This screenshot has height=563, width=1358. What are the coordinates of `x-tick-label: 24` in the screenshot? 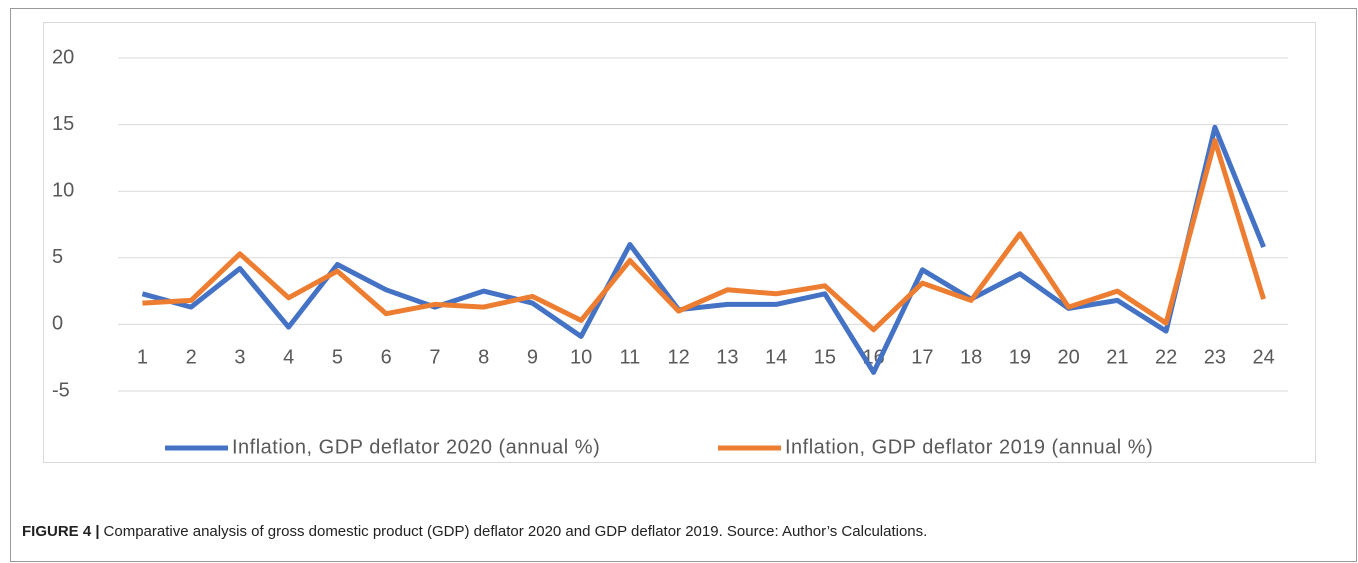 It's located at (1264, 358).